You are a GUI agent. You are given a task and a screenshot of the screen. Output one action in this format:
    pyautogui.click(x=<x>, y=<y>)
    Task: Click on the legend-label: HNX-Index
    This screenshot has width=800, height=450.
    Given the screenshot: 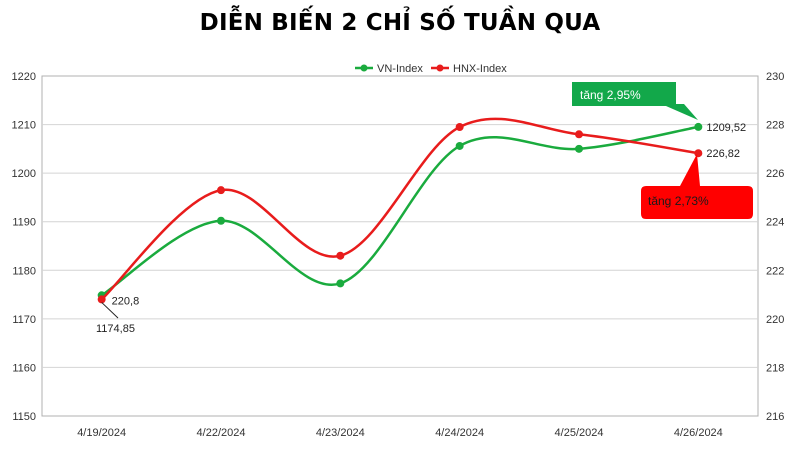 What is the action you would take?
    pyautogui.click(x=480, y=69)
    